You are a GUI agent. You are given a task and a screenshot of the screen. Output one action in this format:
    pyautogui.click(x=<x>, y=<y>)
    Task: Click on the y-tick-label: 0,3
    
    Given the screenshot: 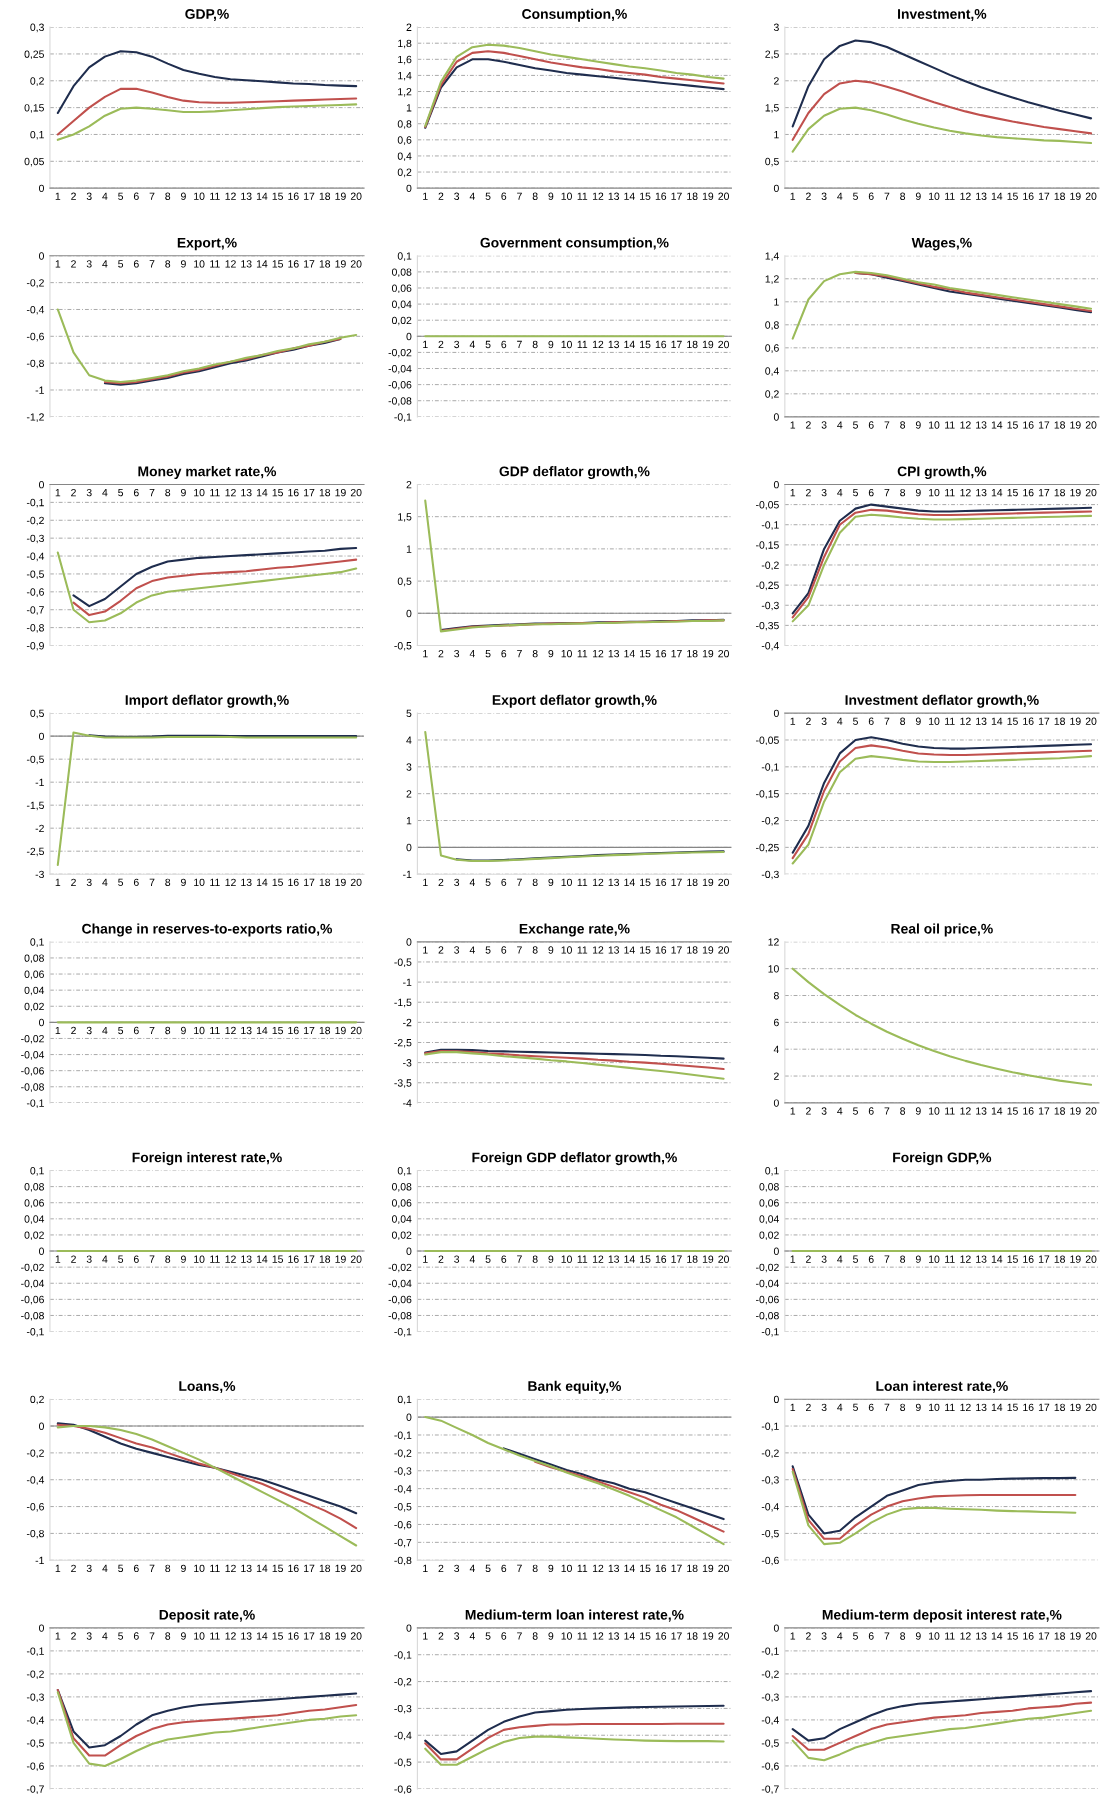 What is the action you would take?
    pyautogui.click(x=37, y=28)
    